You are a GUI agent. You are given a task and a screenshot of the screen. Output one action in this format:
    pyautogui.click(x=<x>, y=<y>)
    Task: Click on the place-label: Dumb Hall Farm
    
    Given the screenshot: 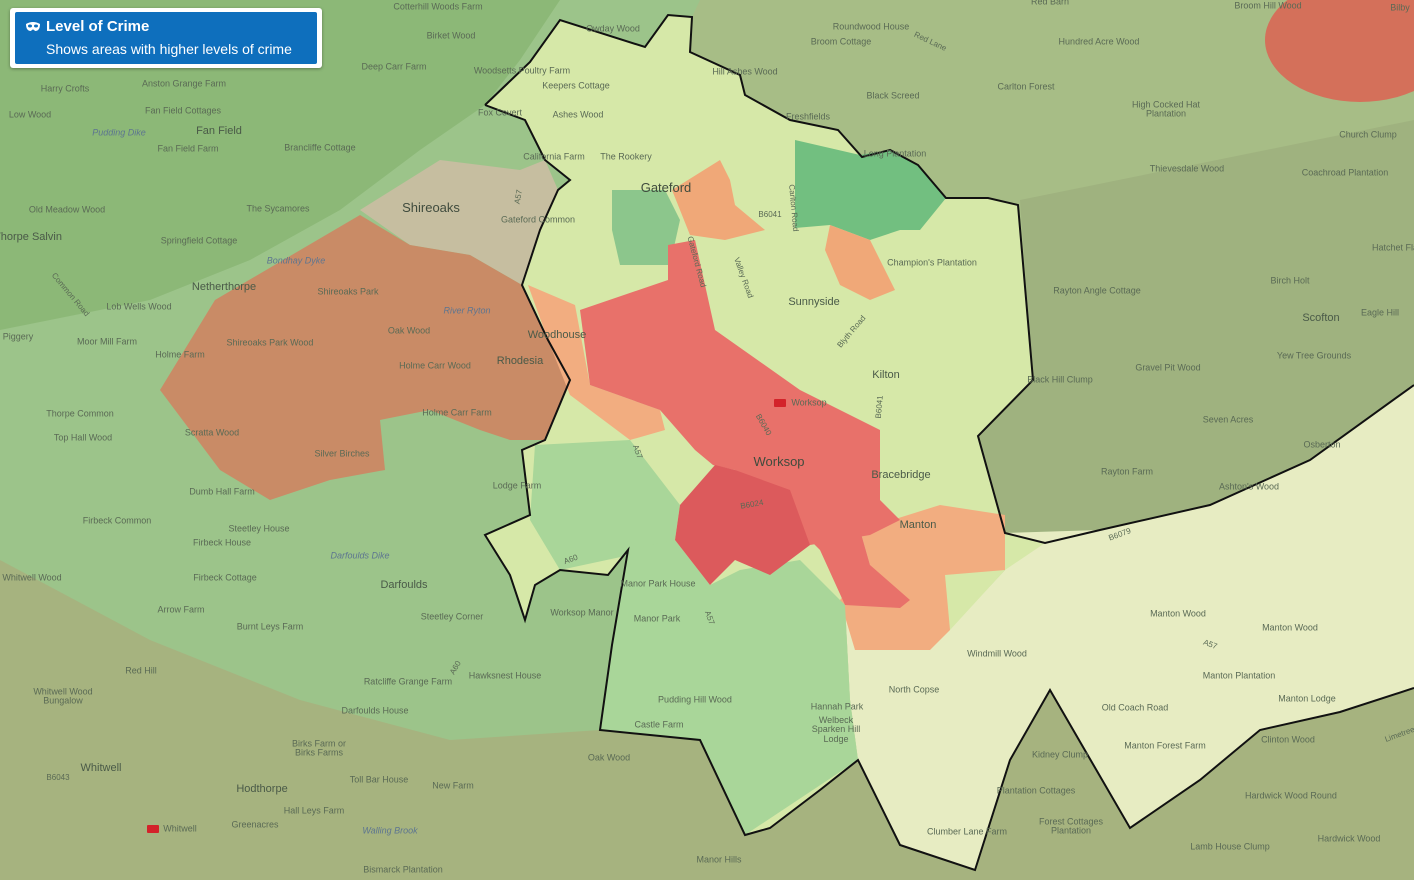 What is the action you would take?
    pyautogui.click(x=222, y=491)
    